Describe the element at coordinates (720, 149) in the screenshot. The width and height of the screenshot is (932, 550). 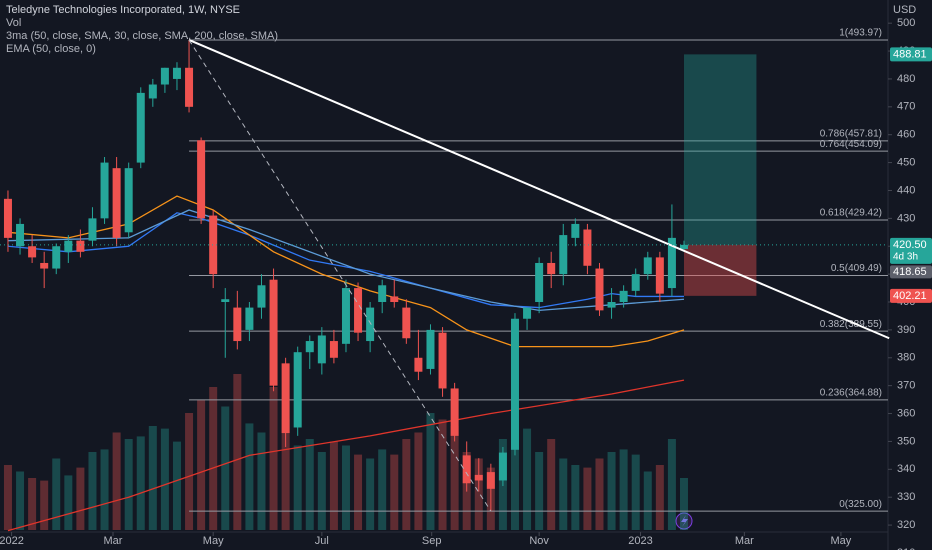
I see `target-zone` at that location.